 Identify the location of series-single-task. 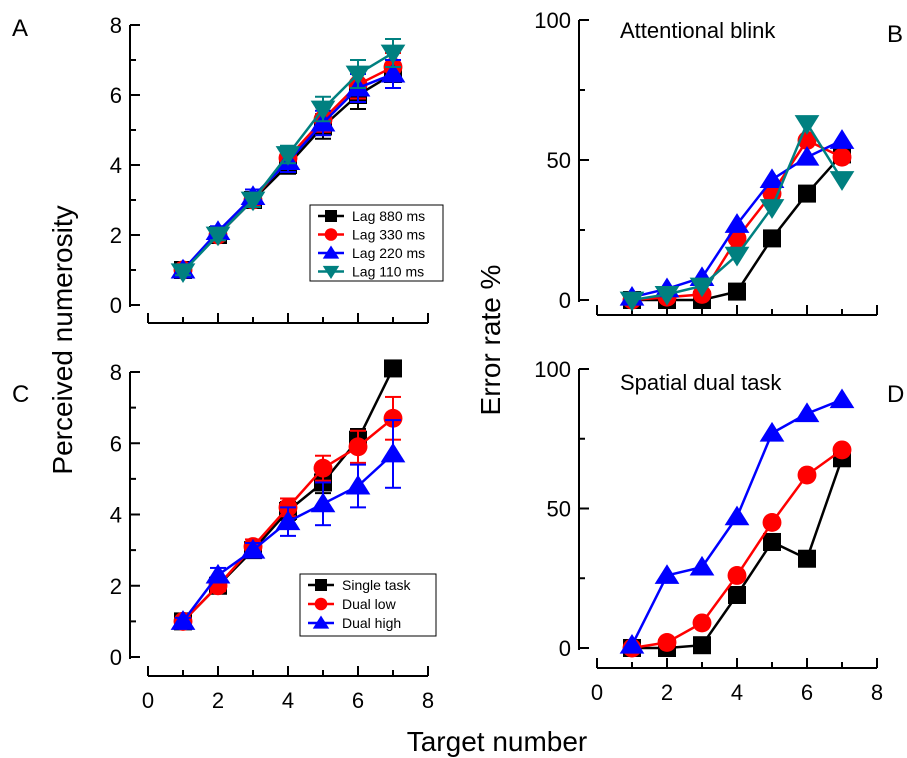
(737, 553).